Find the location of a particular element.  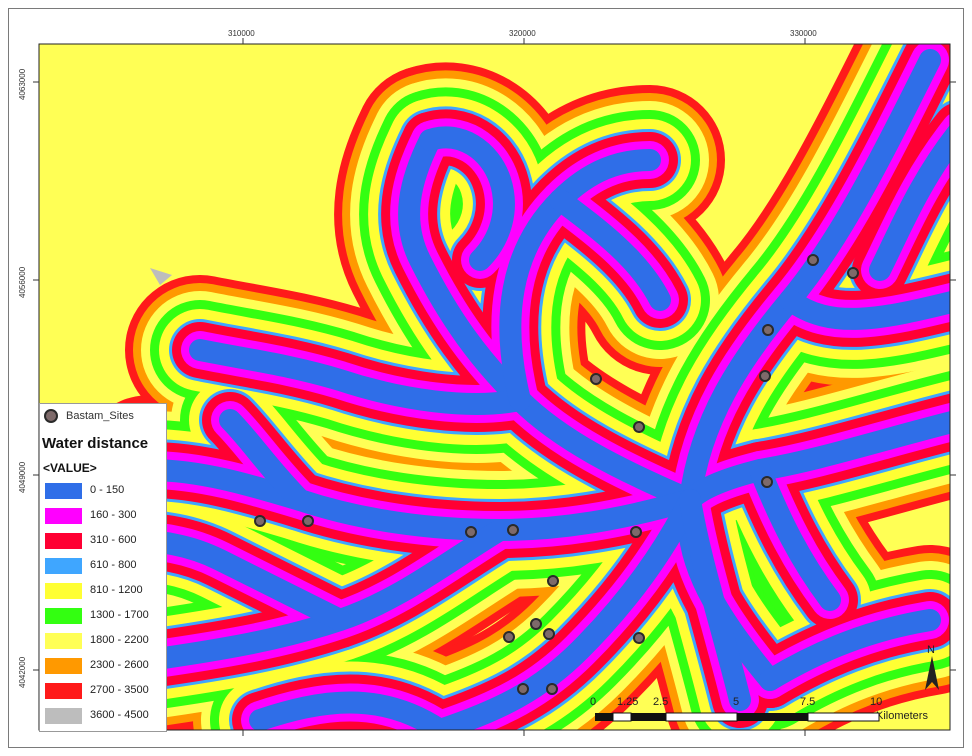

scale-label: 1.25 is located at coordinates (628, 702).